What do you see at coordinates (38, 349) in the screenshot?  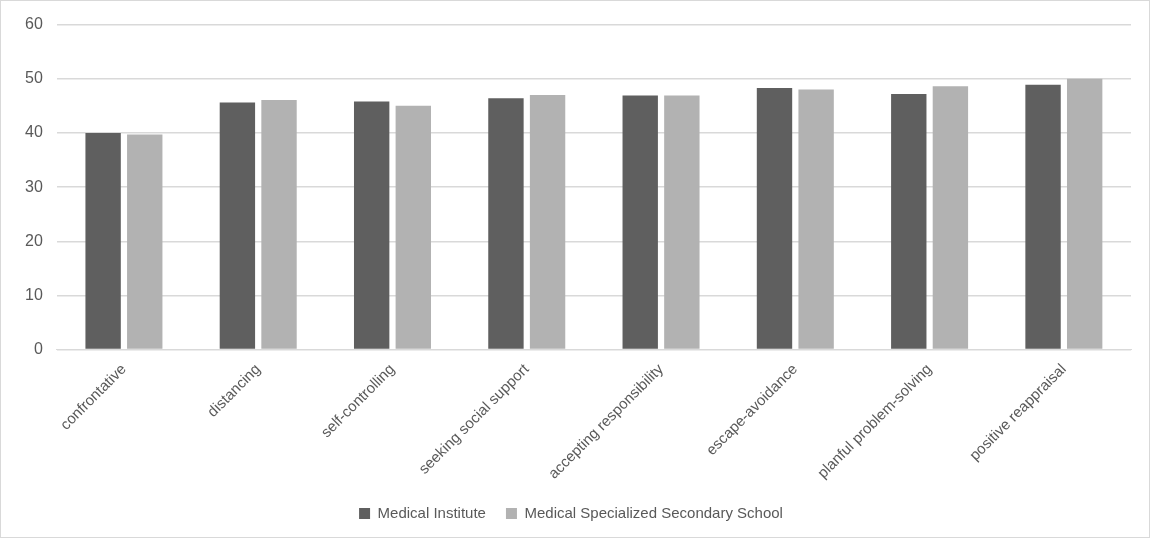 I see `y-tick-label: 0` at bounding box center [38, 349].